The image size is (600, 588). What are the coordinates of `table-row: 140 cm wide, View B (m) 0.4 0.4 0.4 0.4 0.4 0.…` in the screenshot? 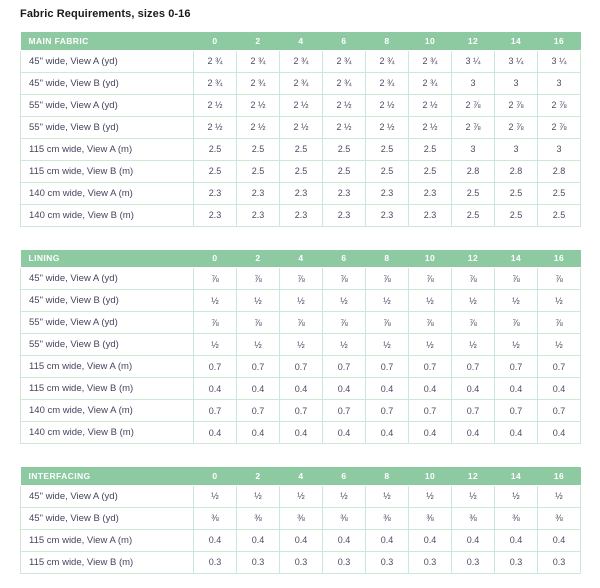 It's located at (300, 432).